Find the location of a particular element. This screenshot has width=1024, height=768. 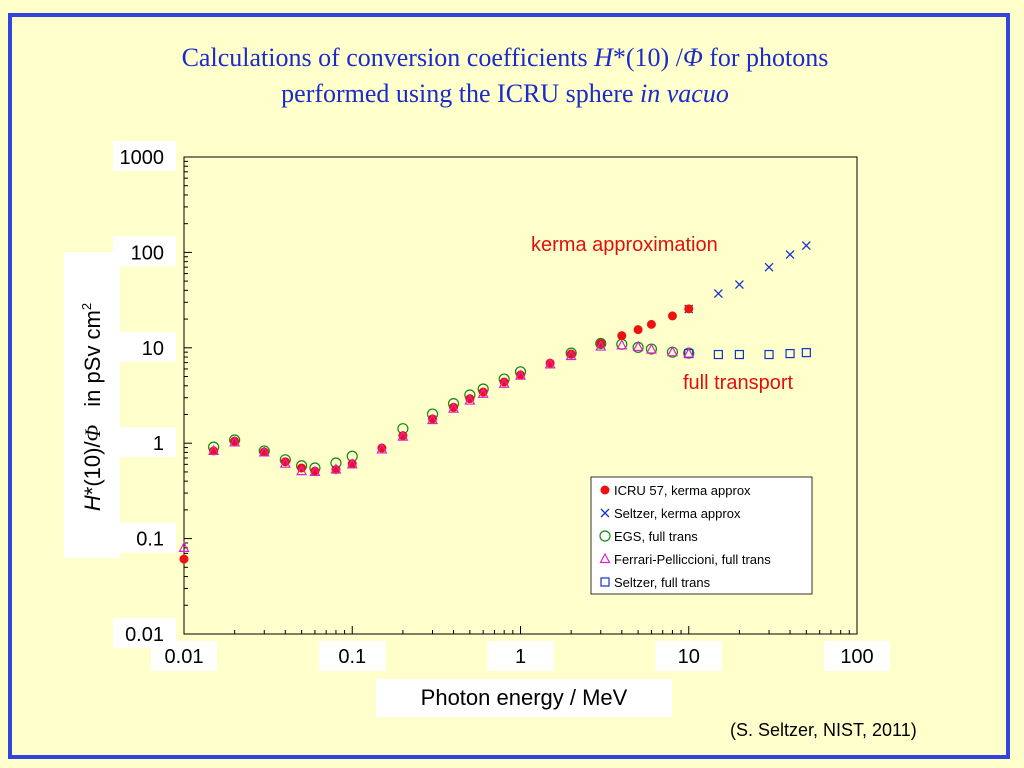

title-line2-pre: performed using the ICRU sphere is located at coordinates (461, 93).